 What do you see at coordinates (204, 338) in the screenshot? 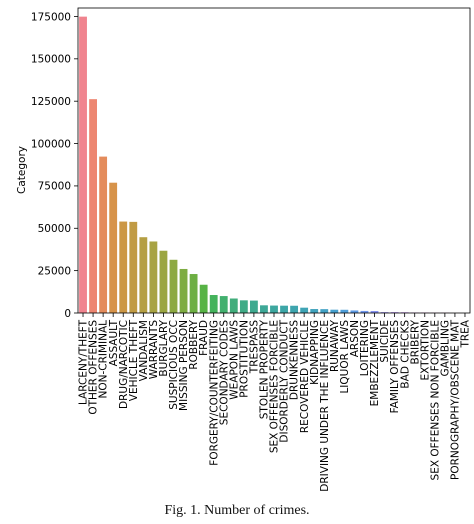
I see `x-tick-label-12: FRAUD` at bounding box center [204, 338].